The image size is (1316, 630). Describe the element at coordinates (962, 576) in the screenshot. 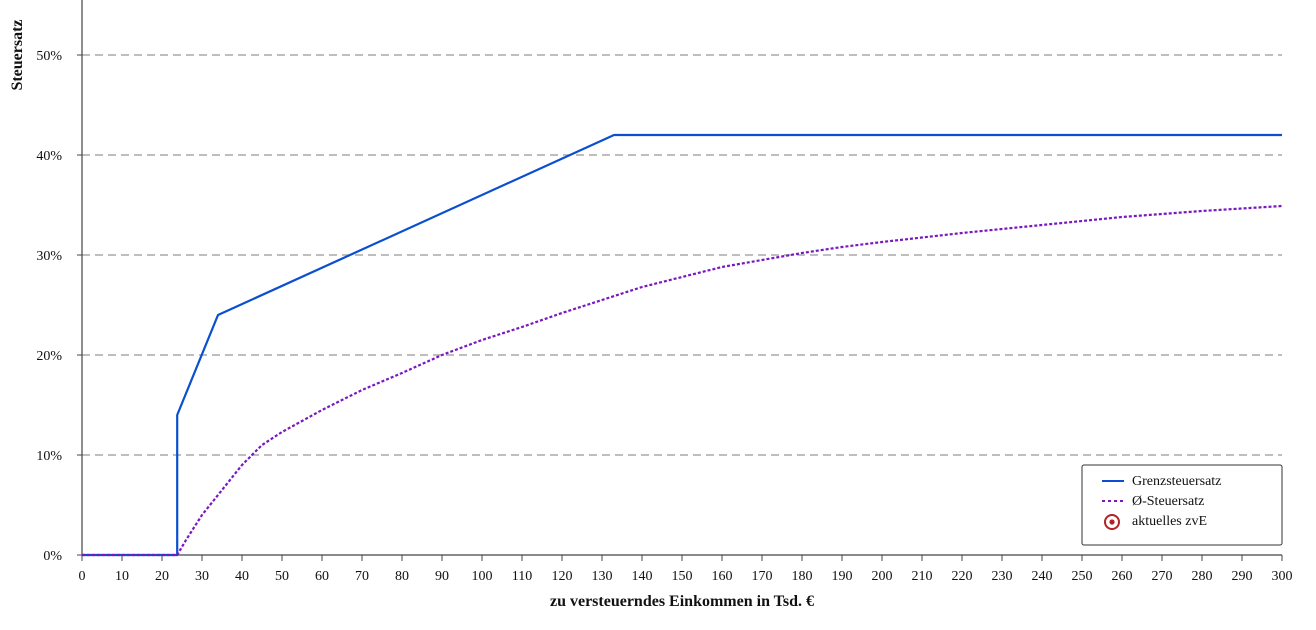

I see `x-tick-label: 220` at that location.